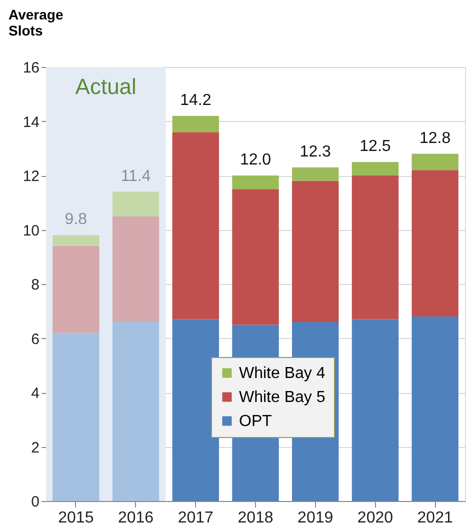 This screenshot has width=473, height=530. What do you see at coordinates (36, 22) in the screenshot?
I see `y-axis-title: Average Slots` at bounding box center [36, 22].